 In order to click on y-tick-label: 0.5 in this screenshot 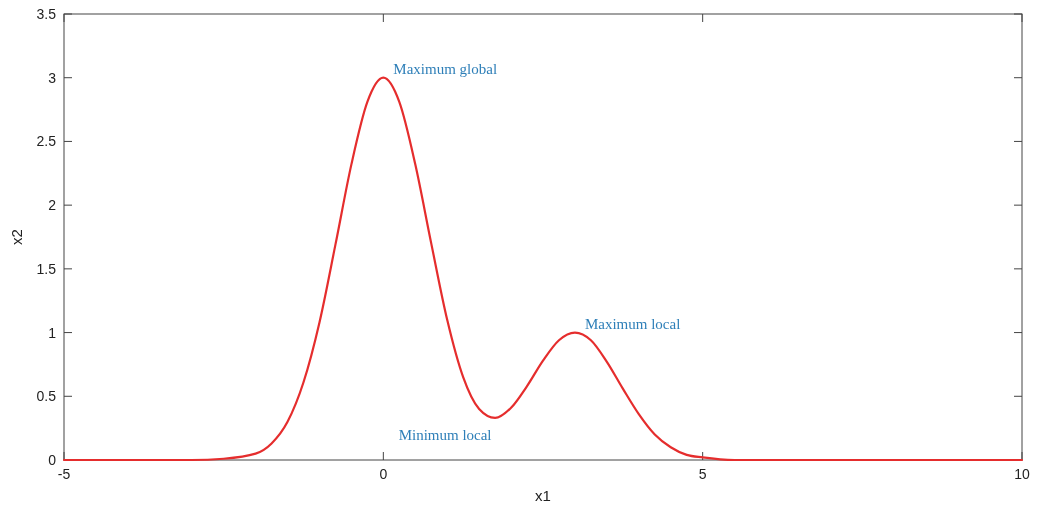, I will do `click(46, 396)`.